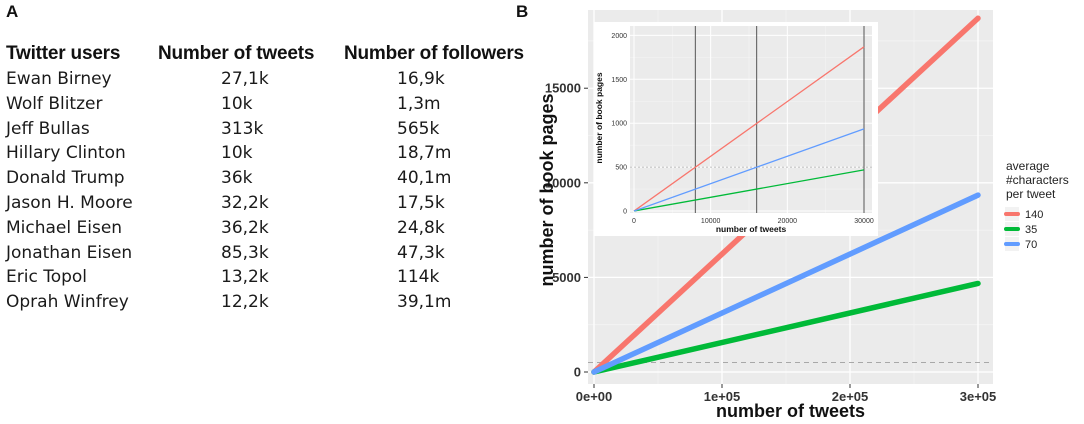  I want to click on inset-y-axis: 0 500 1000 1500 2000, so click(619, 124).